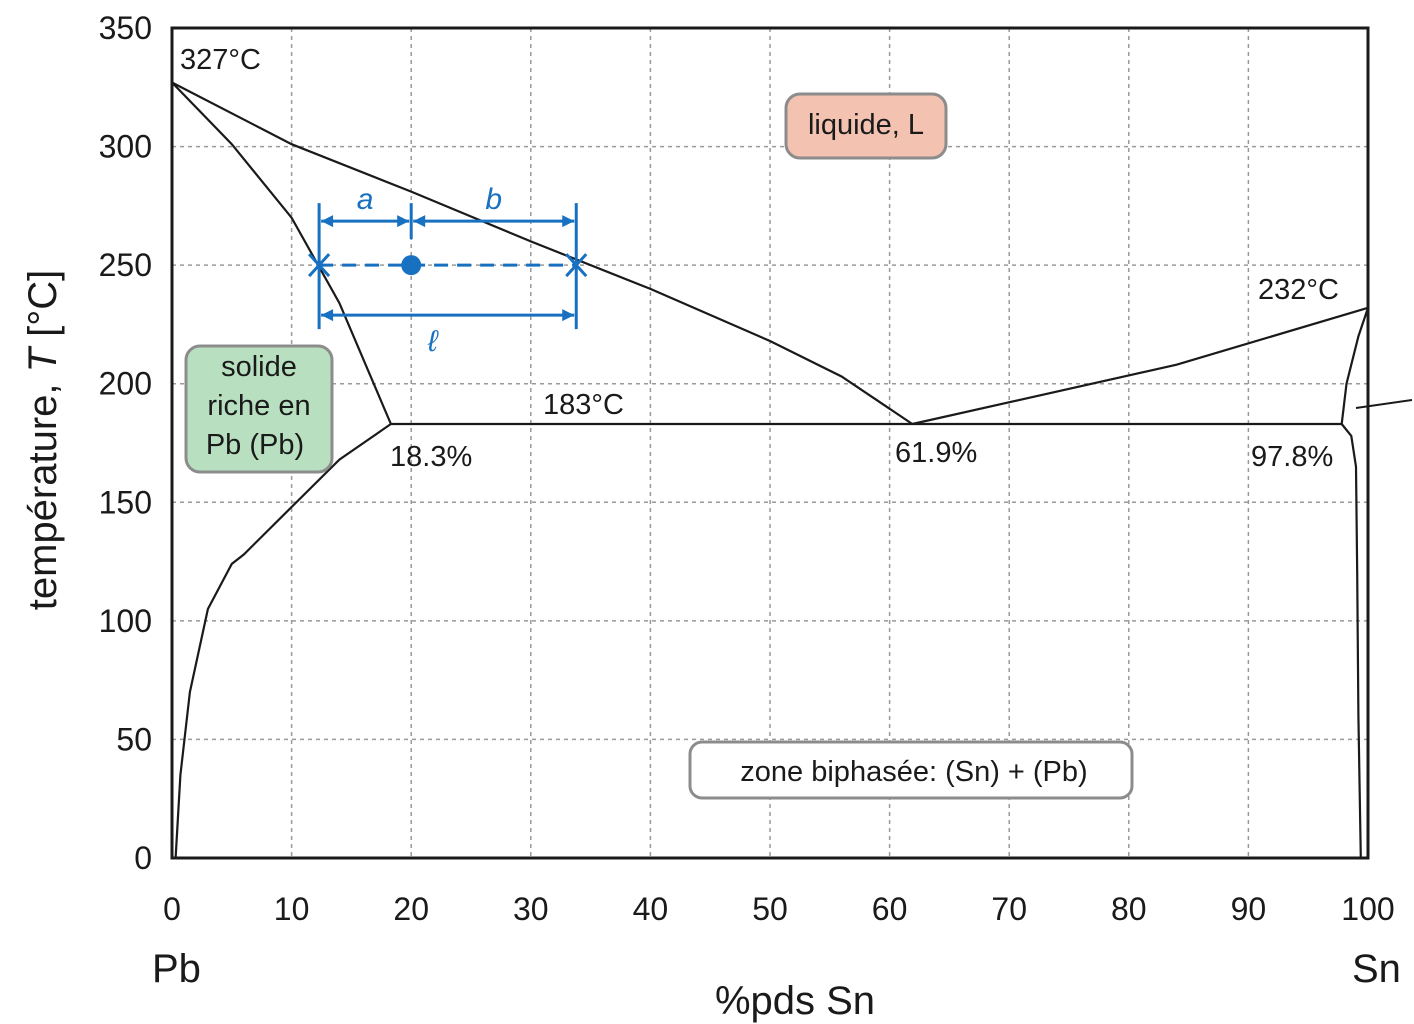 The image size is (1414, 1024). I want to click on cross-solid, so click(319, 265).